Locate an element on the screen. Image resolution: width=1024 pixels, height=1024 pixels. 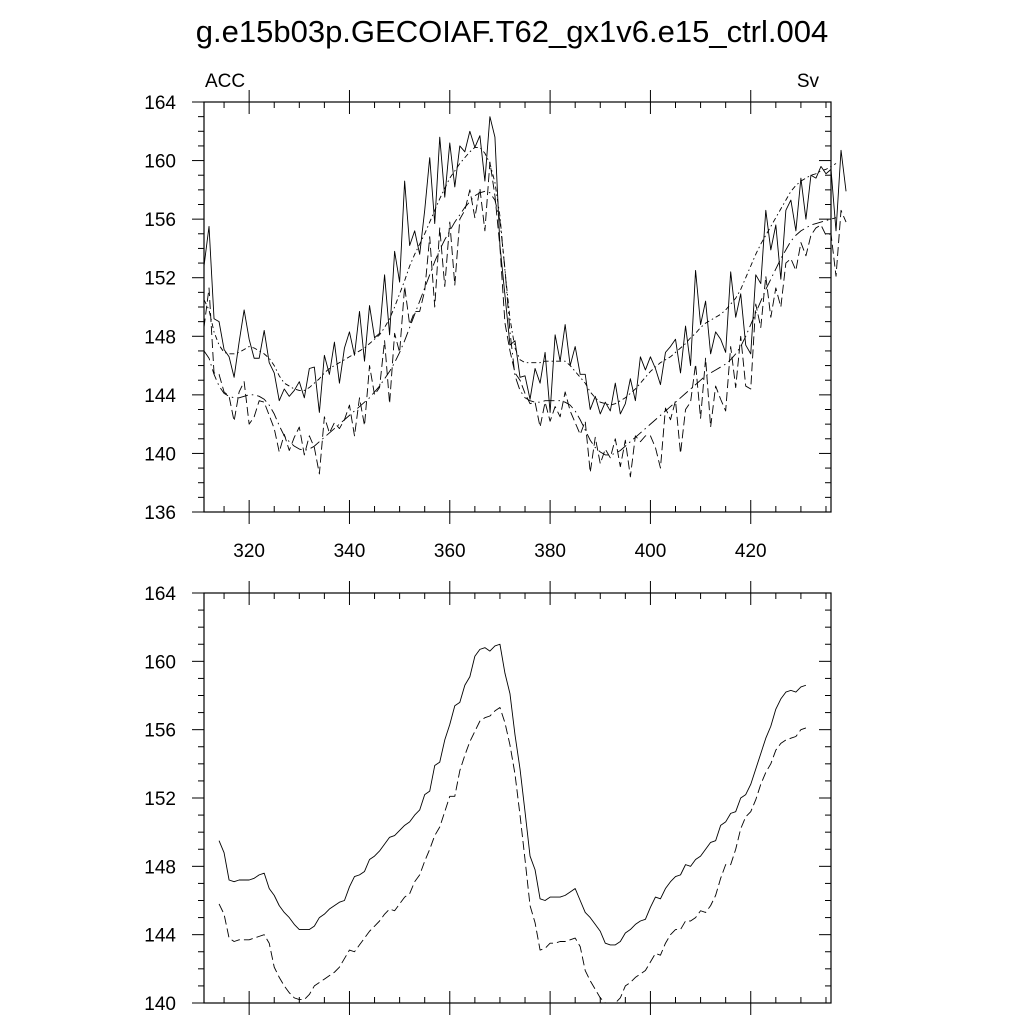
bottom-y-tick-label: 164 is located at coordinates (160, 594).